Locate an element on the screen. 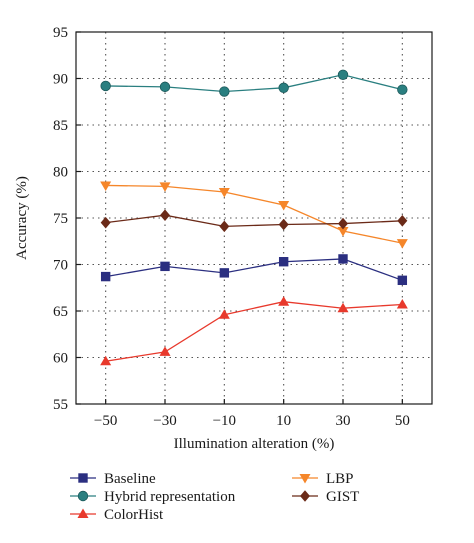  y-tick-label: 75 is located at coordinates (60, 219).